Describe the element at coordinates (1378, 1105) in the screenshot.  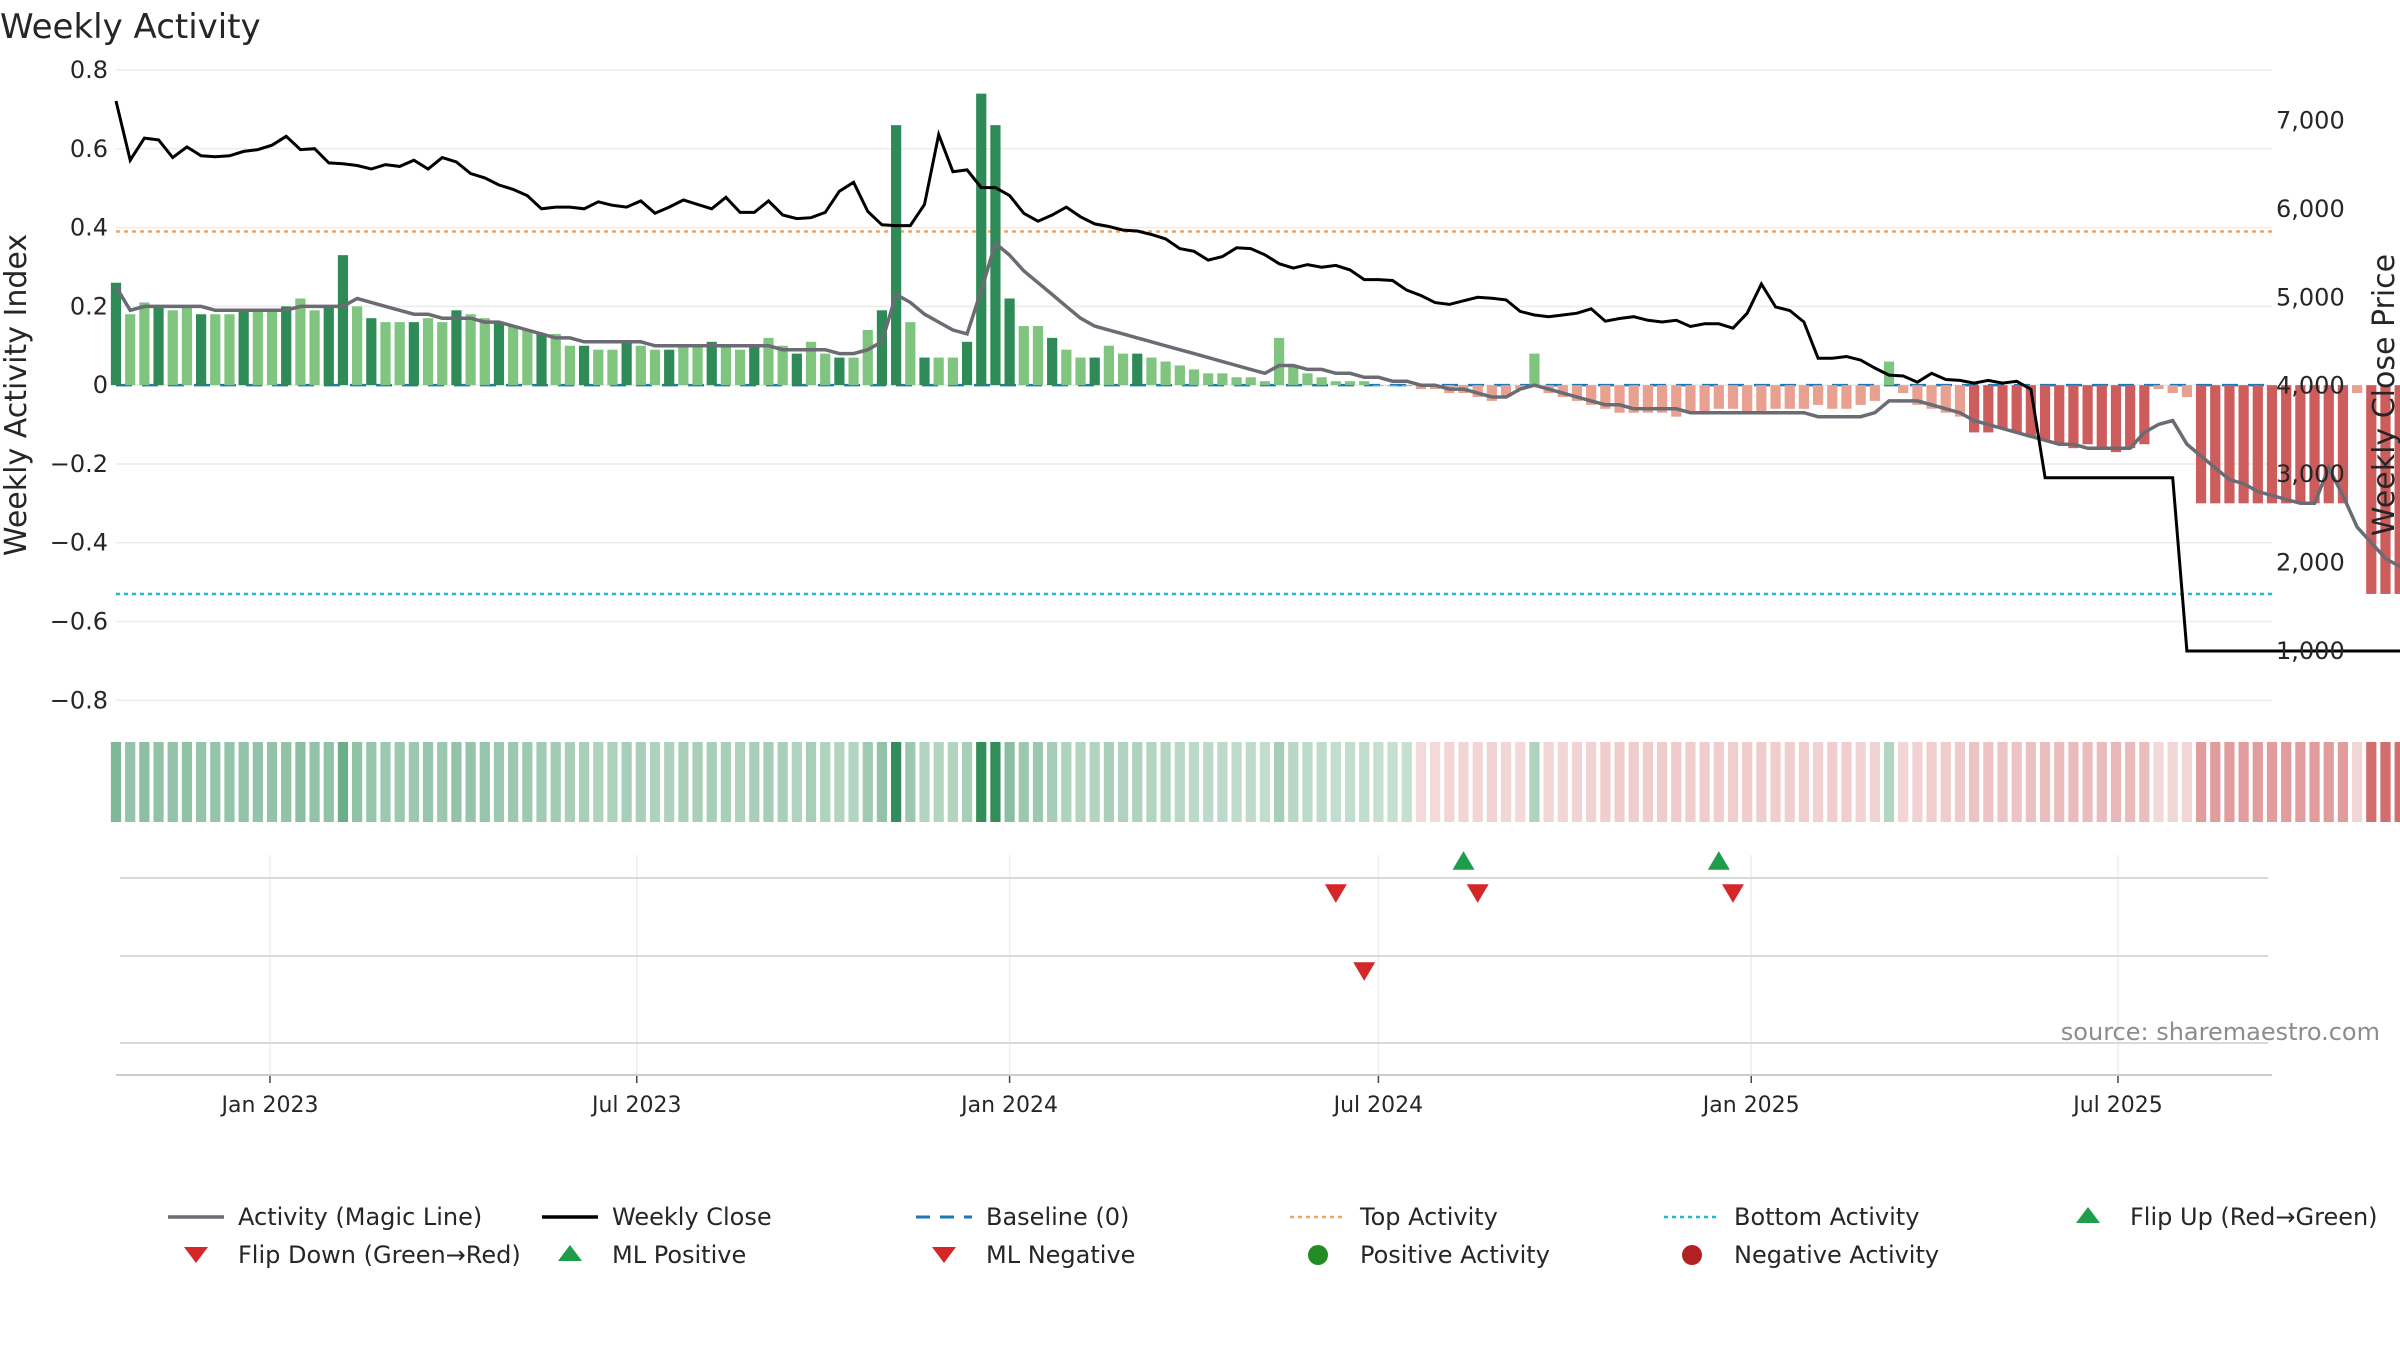
I see `x-tick-label: Jul 2024` at that location.